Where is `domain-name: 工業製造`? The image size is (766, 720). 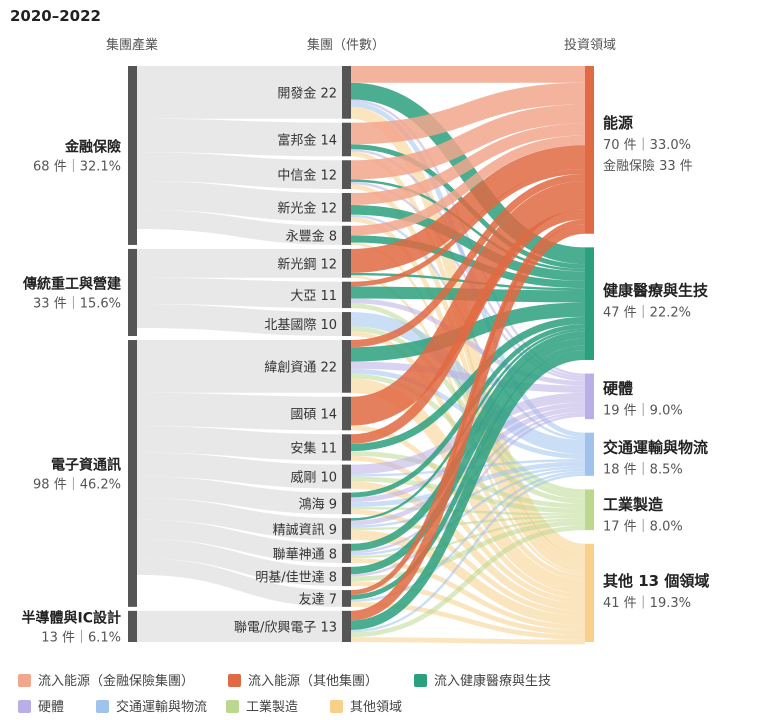
domain-name: 工業製造 is located at coordinates (633, 504).